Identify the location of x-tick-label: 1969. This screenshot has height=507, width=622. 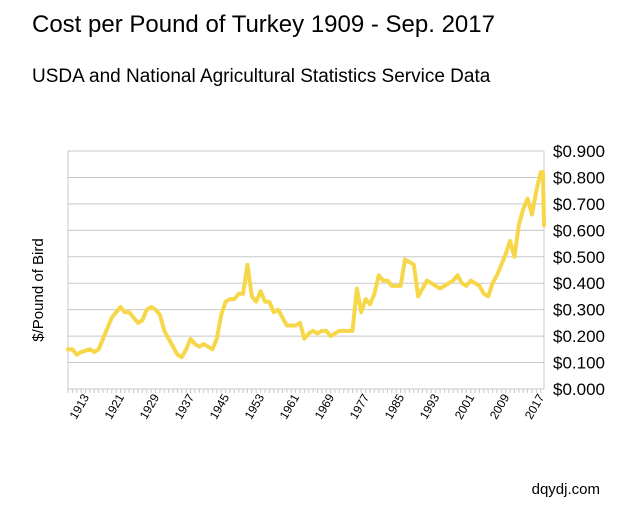
(325, 406).